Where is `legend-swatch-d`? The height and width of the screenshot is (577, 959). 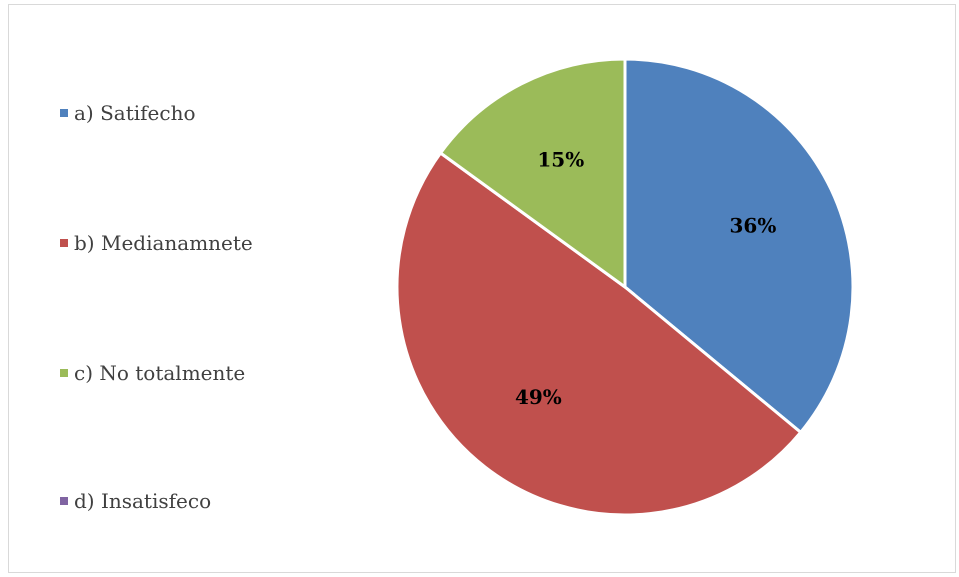
legend-swatch-d is located at coordinates (64, 501).